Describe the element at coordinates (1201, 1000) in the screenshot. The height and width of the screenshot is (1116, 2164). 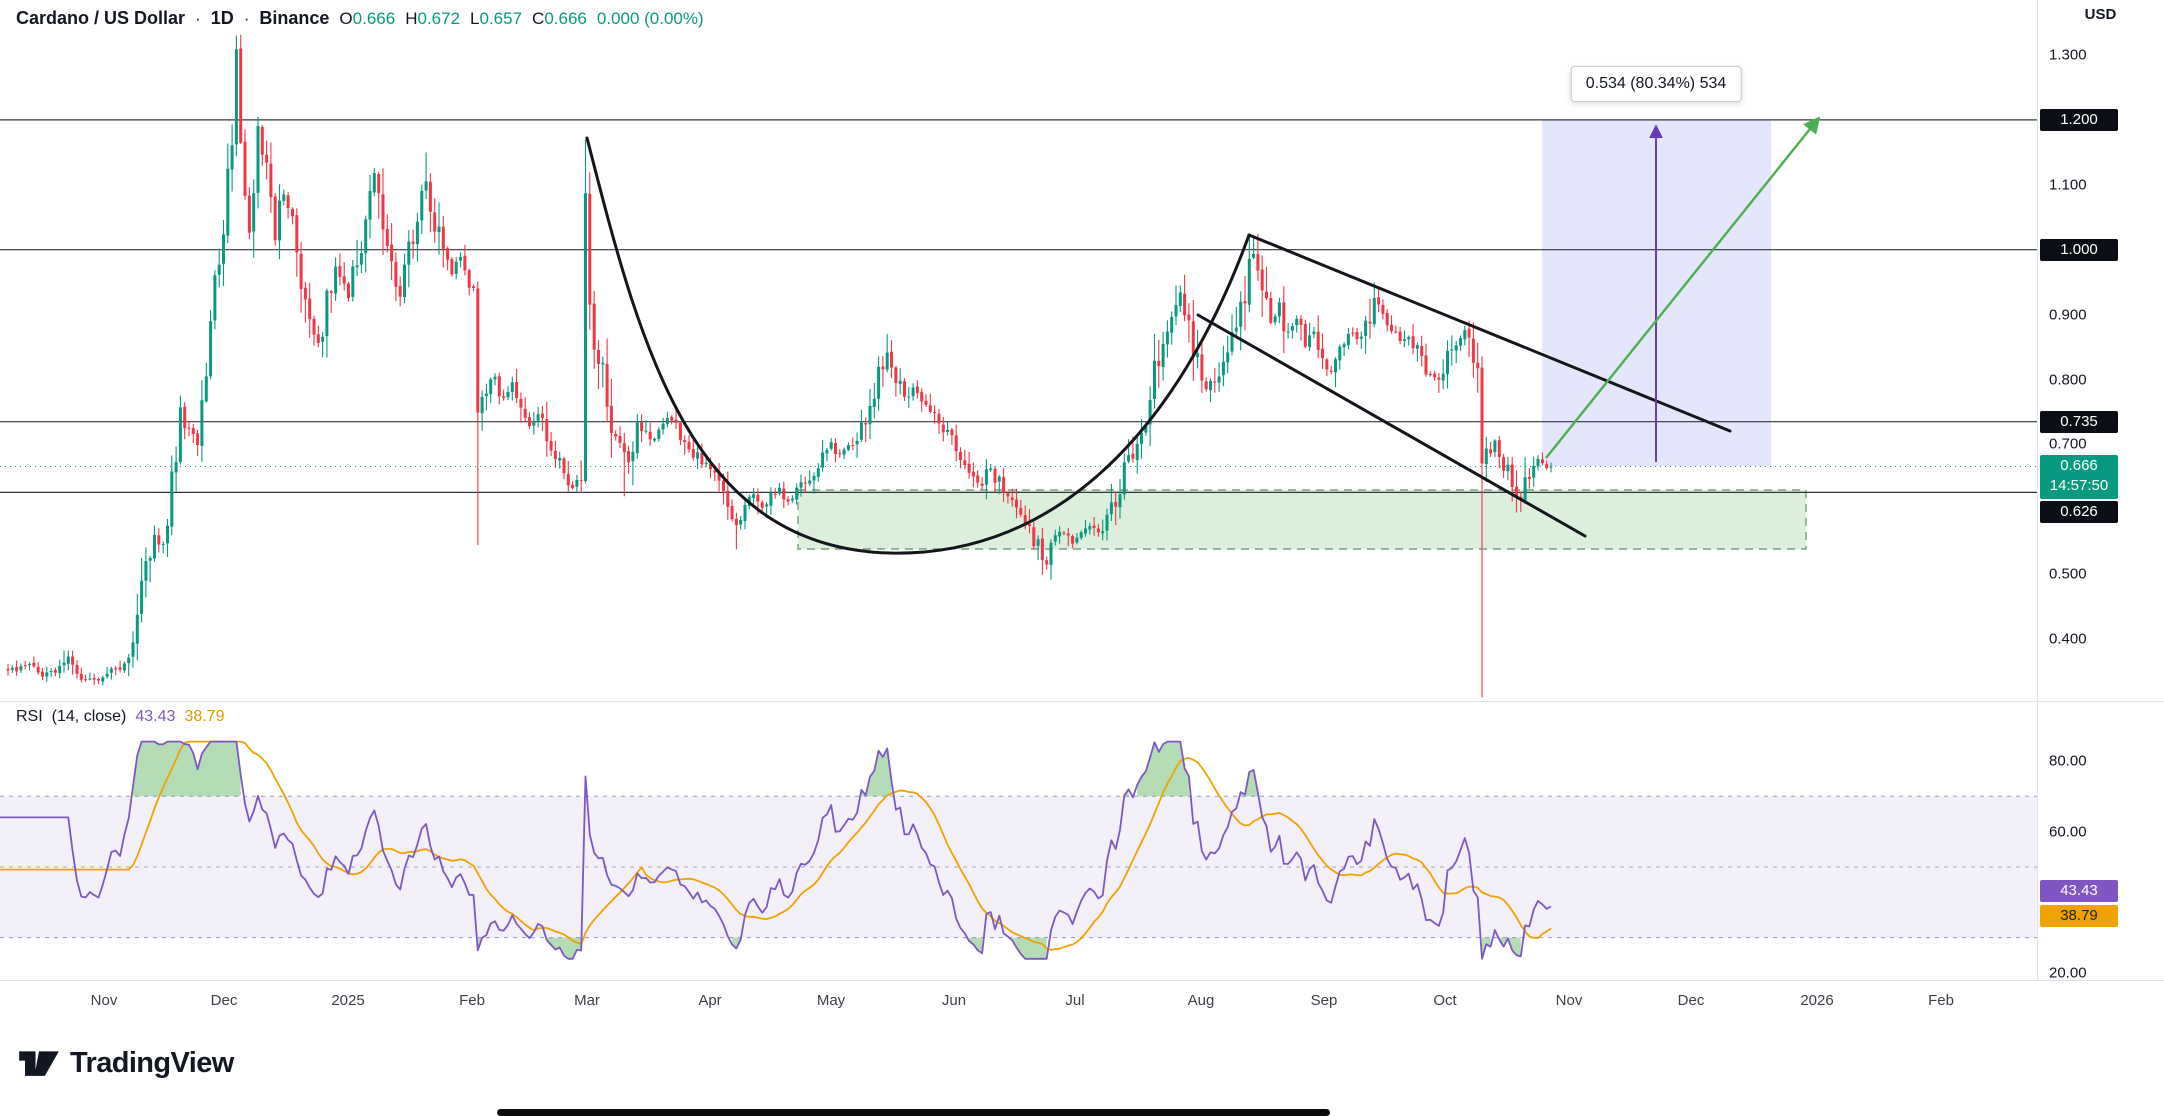
I see `time-axis-label: Aug` at that location.